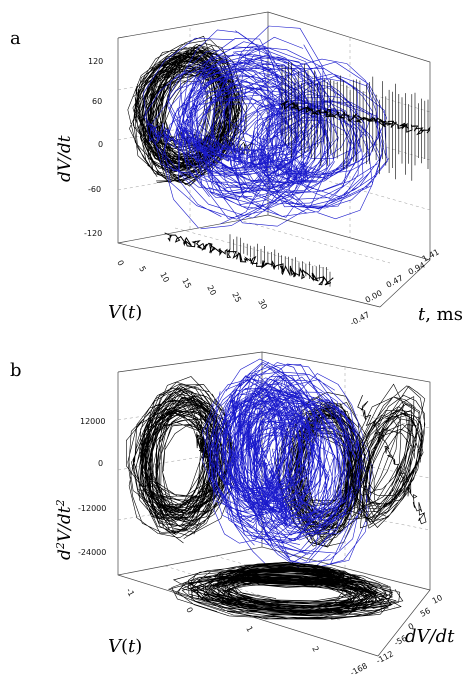 This screenshot has height=678, width=470. I want to click on panel-a-floor-band, so click(249, 259).